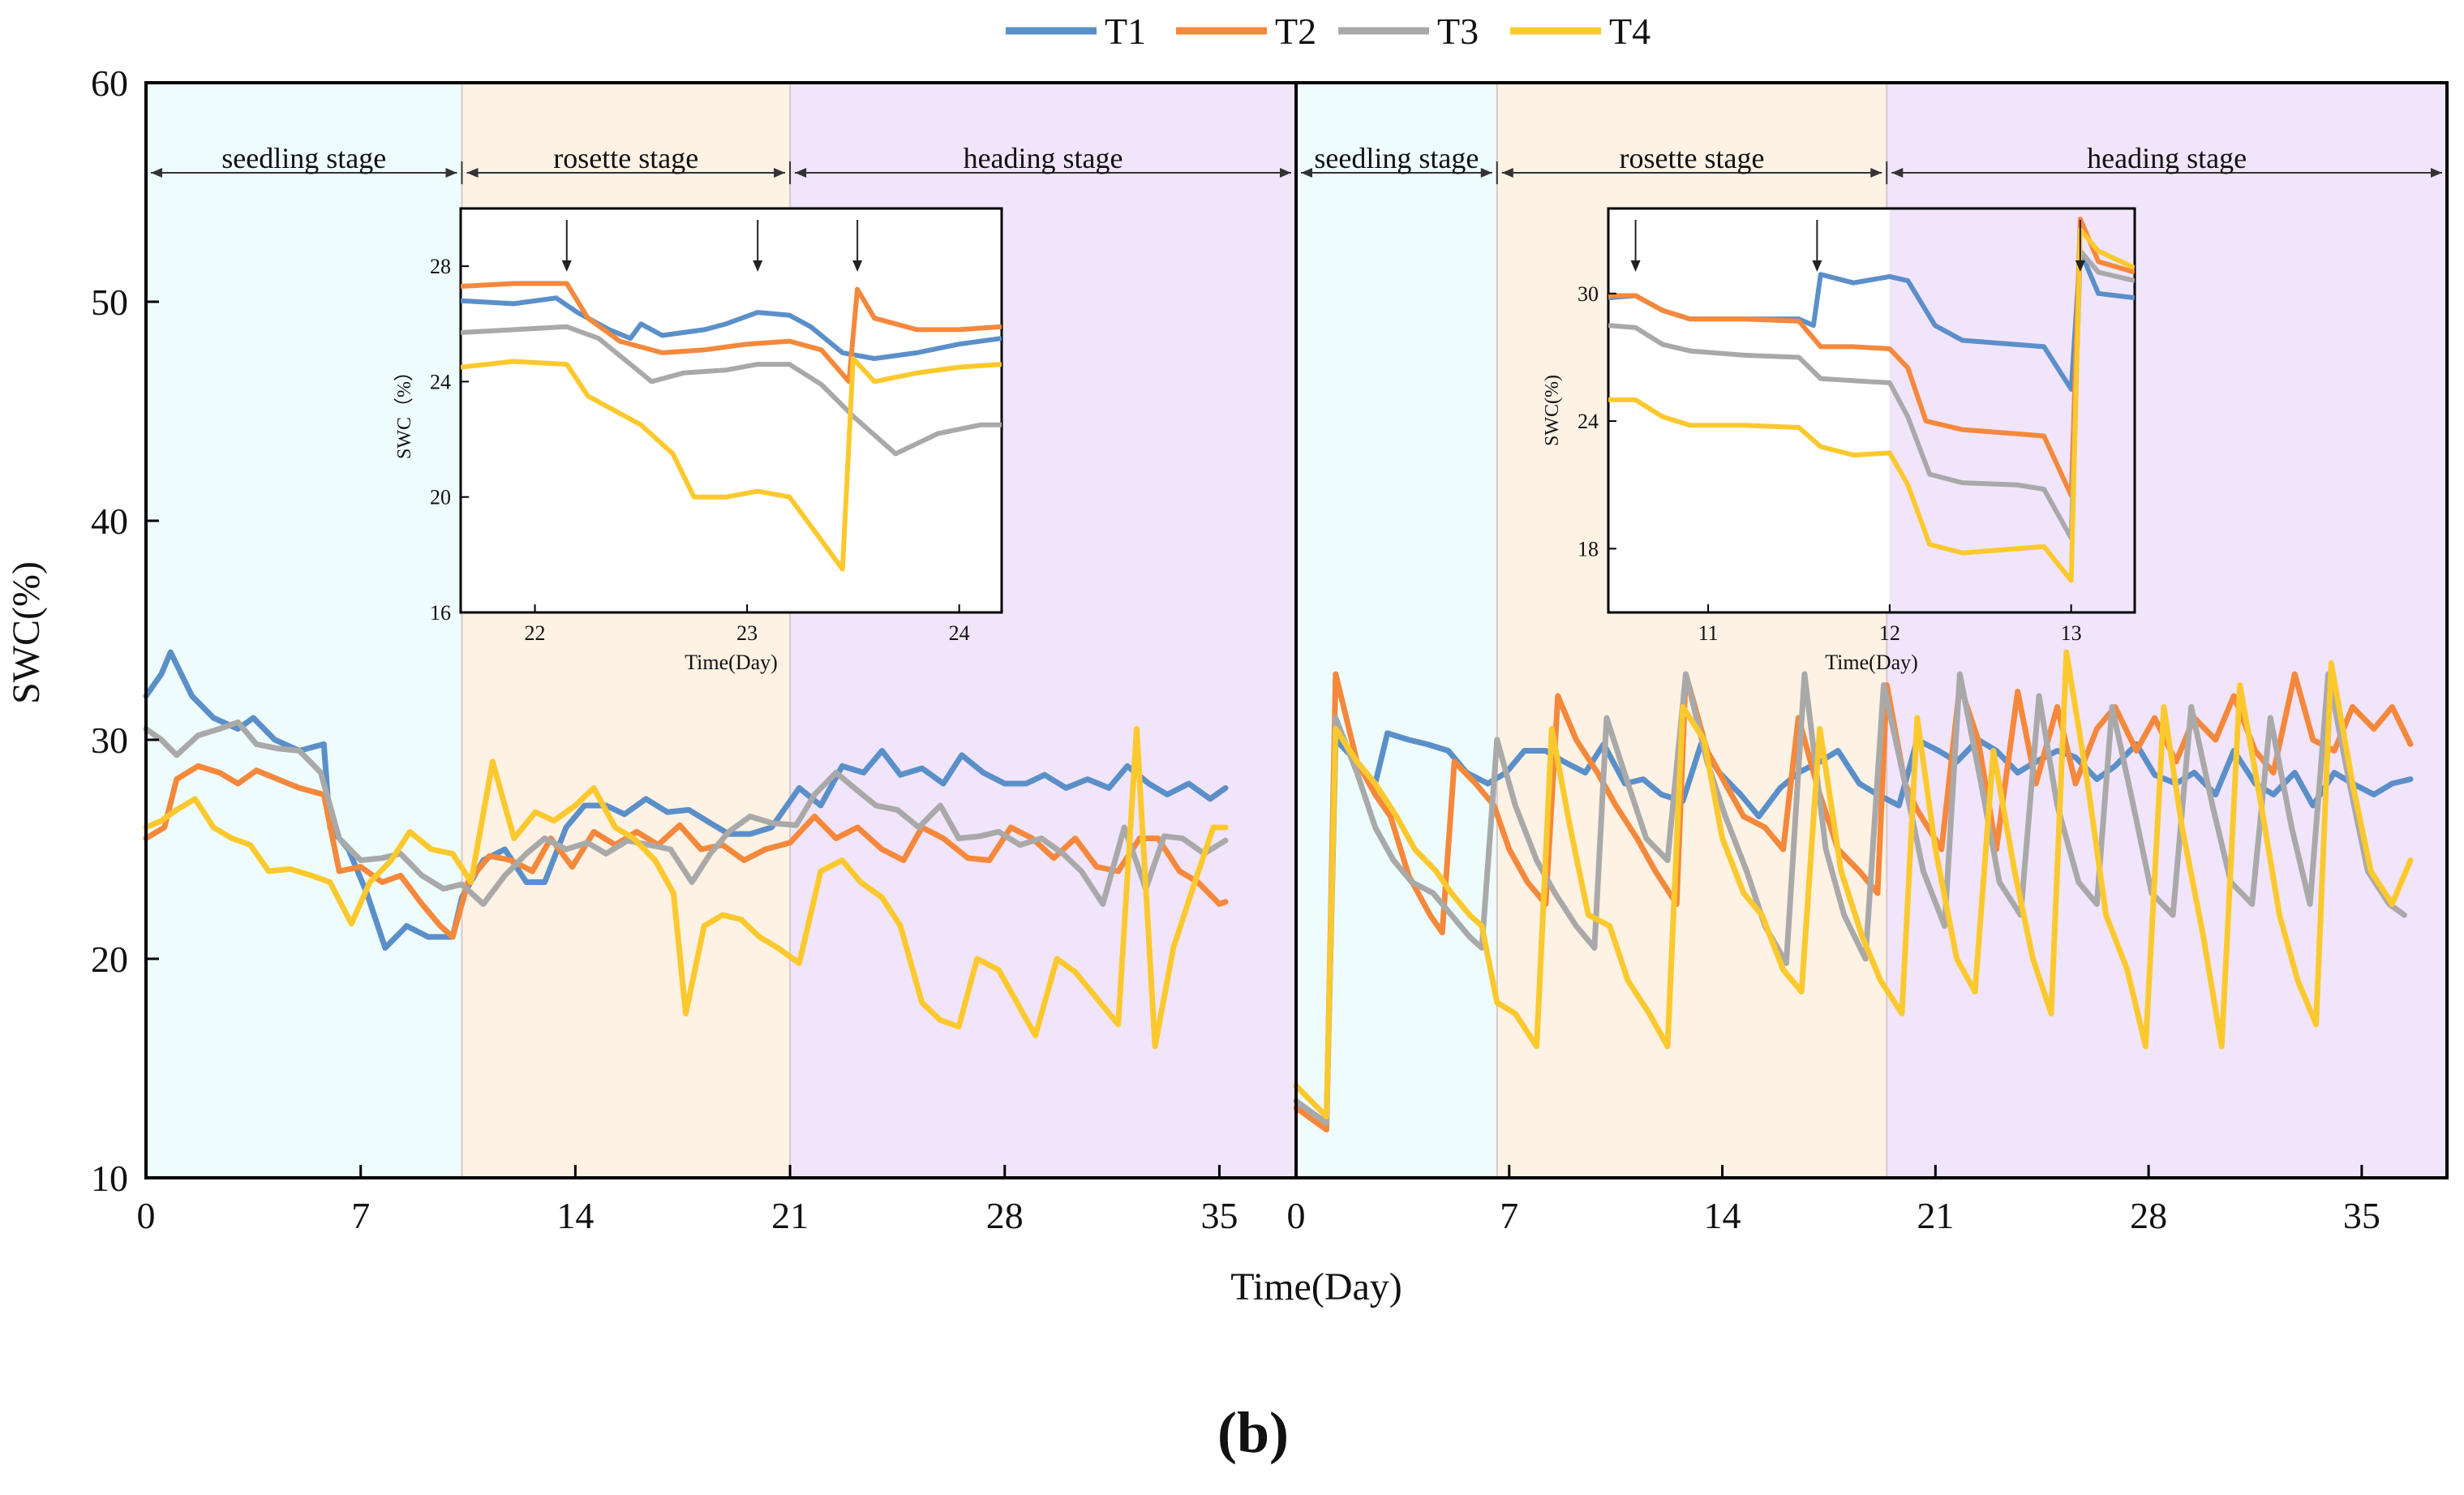 The image size is (2464, 1495). I want to click on inset-y-tick-label: 20, so click(440, 497).